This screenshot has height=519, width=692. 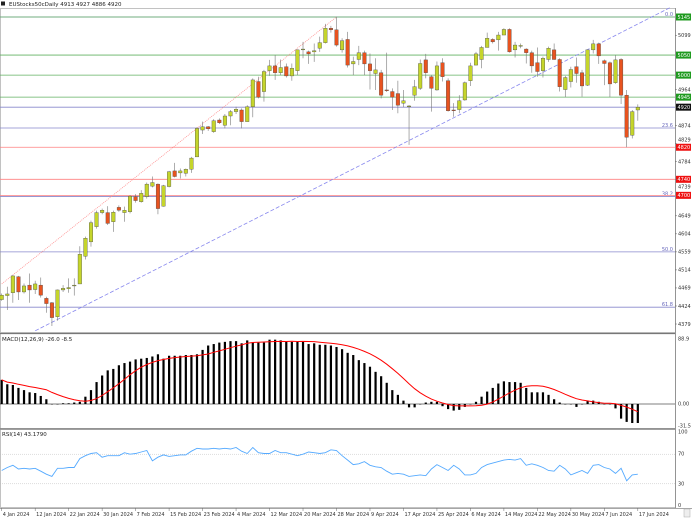 I want to click on price-line-label: 5000, so click(x=684, y=76).